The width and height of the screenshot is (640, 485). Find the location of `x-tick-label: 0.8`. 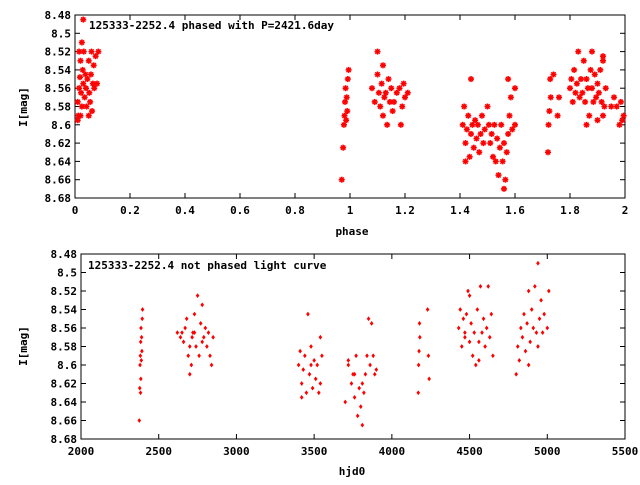

x-tick-label: 0.8 is located at coordinates (295, 210).